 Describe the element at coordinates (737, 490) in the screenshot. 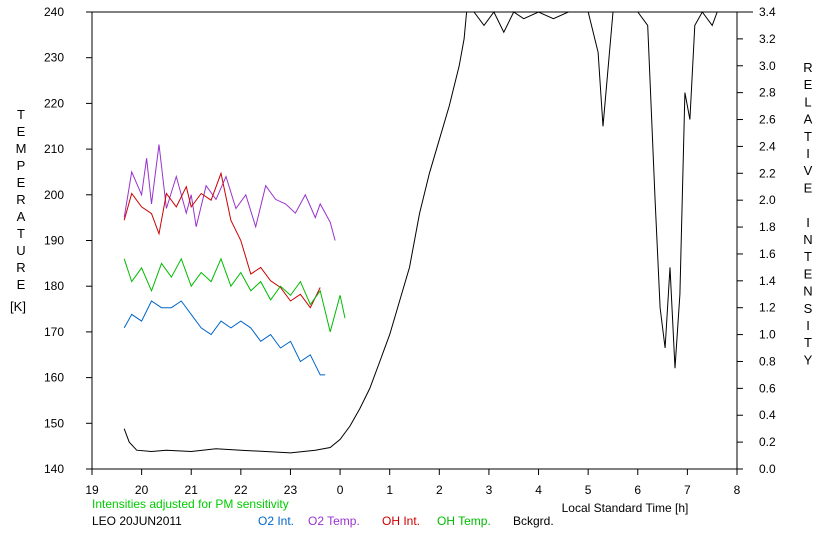

I see `x-tick-label: 8` at that location.